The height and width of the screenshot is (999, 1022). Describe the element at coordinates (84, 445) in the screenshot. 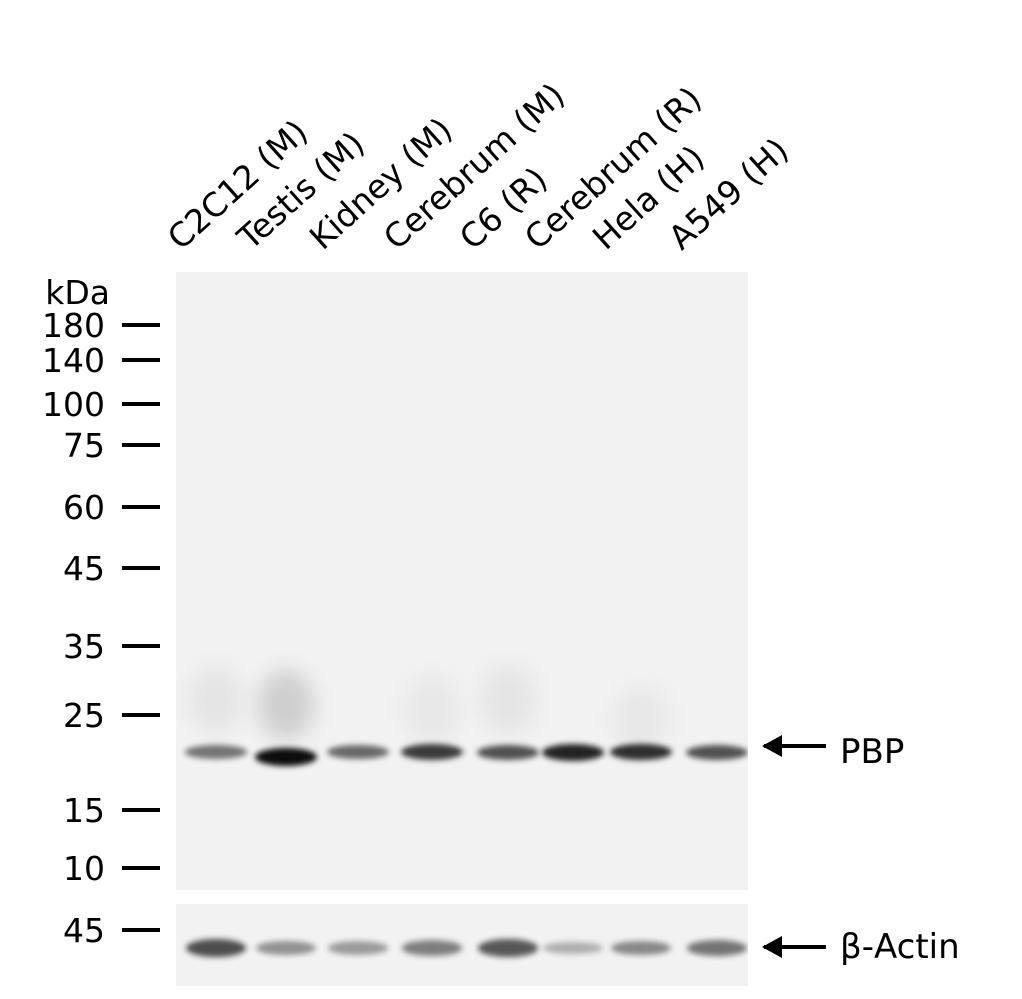

I see `marker-label: 75` at that location.